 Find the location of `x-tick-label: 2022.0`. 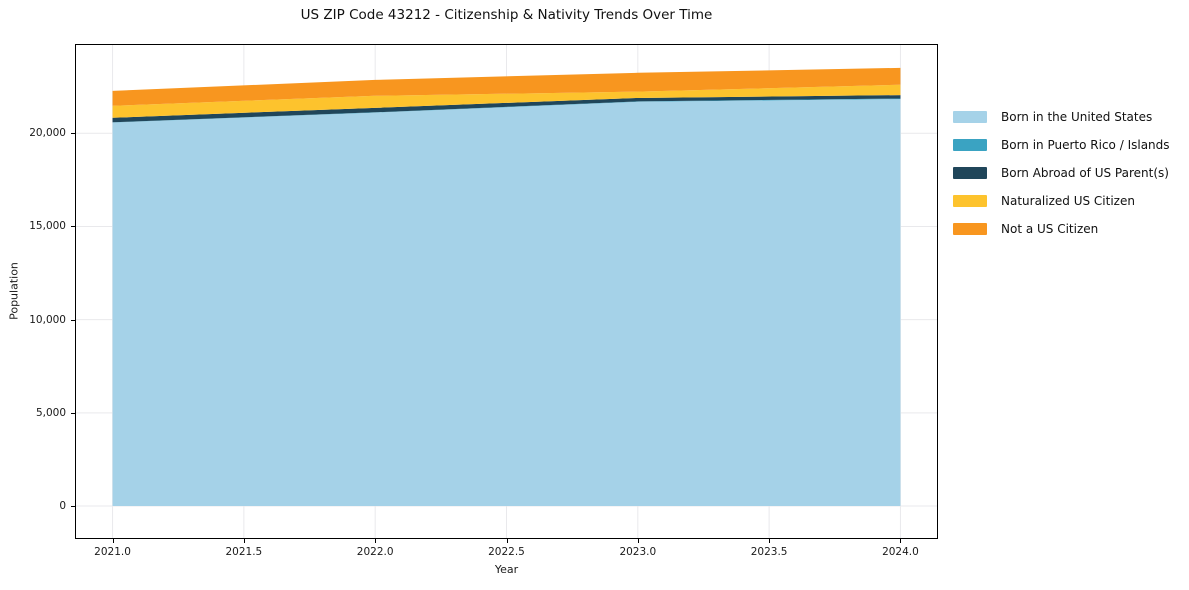

x-tick-label: 2022.0 is located at coordinates (375, 552).